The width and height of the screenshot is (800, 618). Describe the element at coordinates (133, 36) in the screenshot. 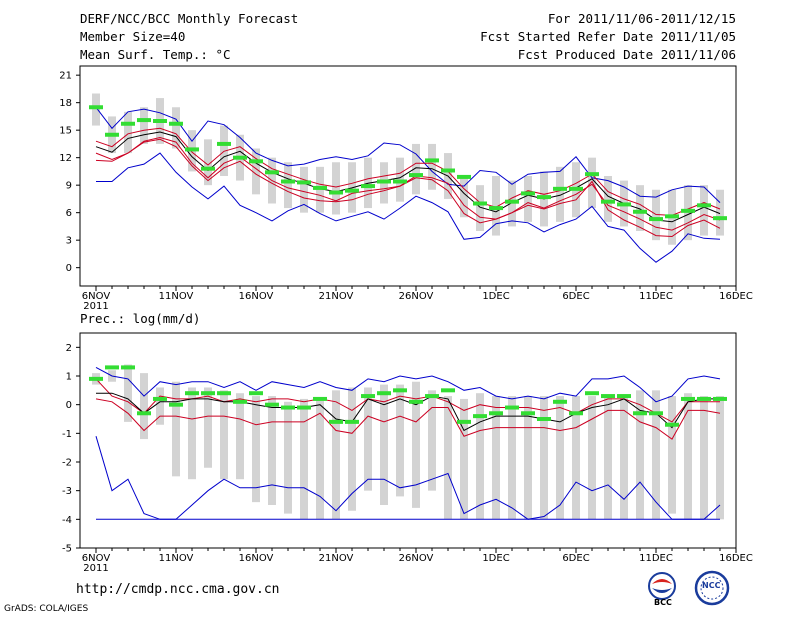

I see `member-size-label: Member Size=40` at that location.